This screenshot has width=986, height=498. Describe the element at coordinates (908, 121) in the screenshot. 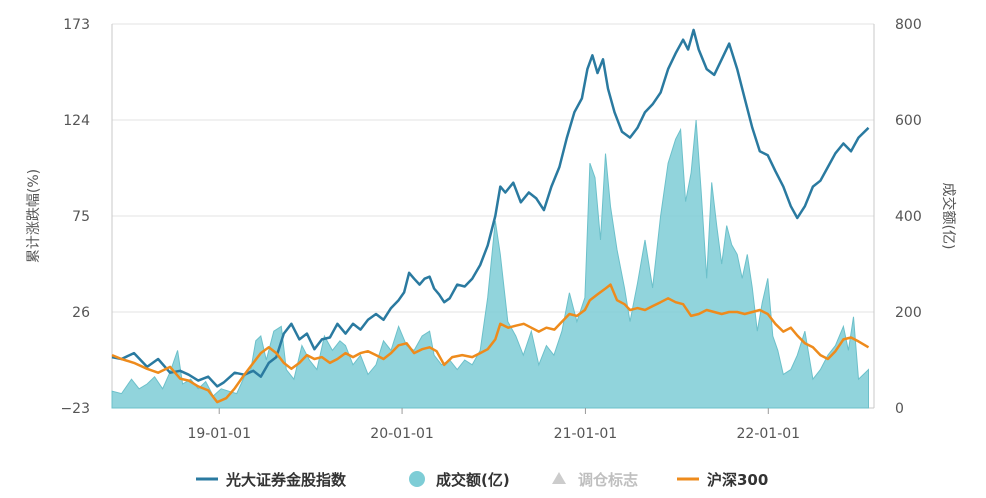

I see `right-tick-label: 600` at that location.